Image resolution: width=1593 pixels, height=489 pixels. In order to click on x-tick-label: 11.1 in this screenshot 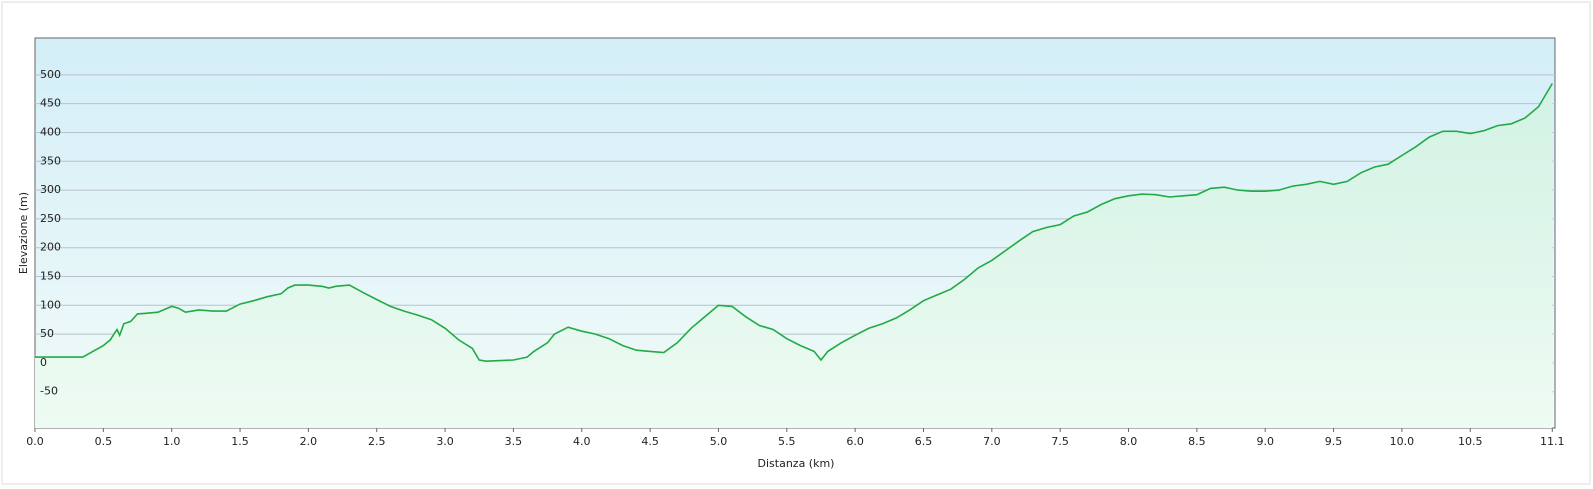, I will do `click(1552, 441)`.